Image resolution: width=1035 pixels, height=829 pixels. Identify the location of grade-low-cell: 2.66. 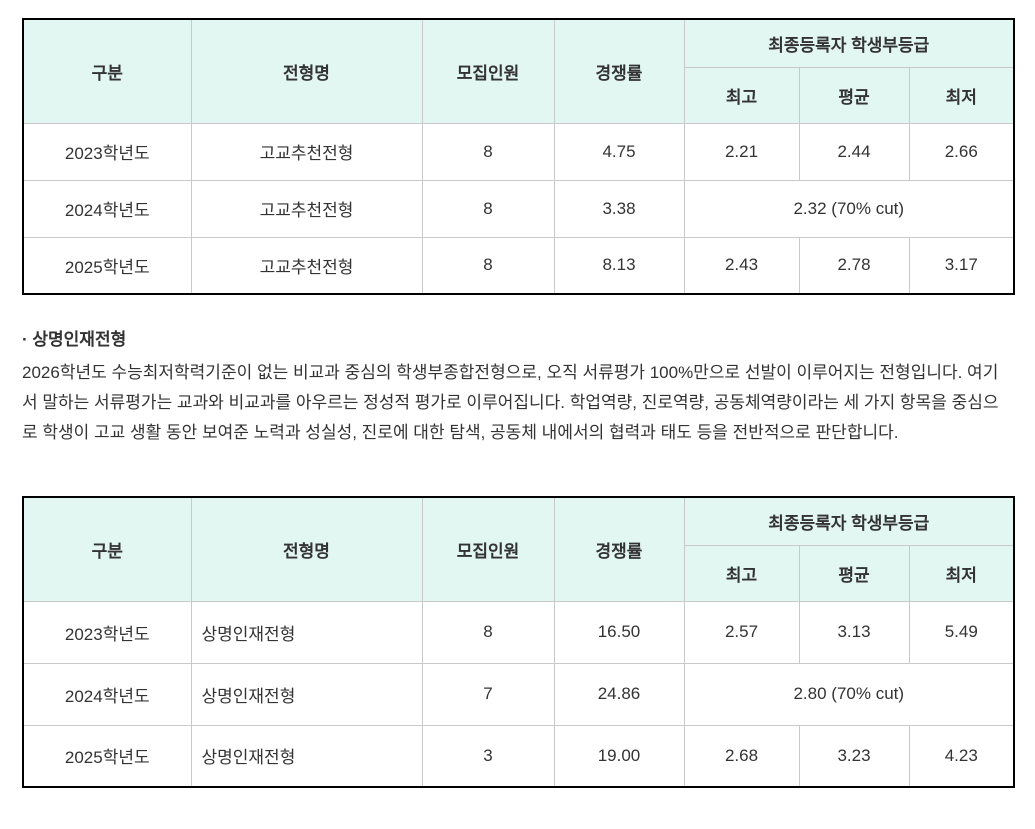
(961, 151).